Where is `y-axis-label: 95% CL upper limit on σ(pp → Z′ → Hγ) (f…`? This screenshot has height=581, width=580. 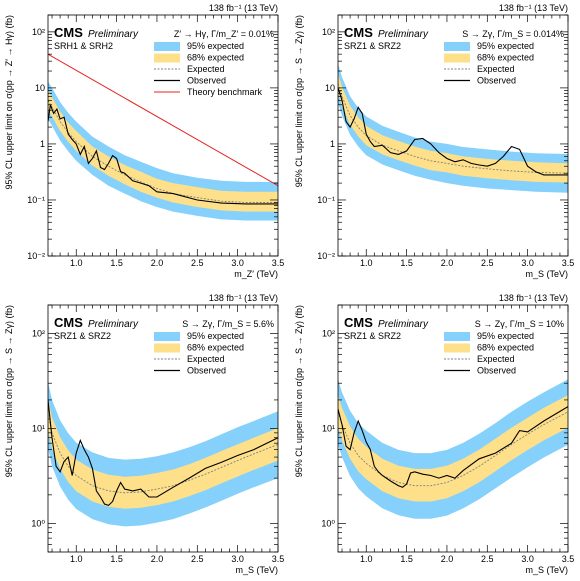
y-axis-label: 95% CL upper limit on σ(pp → Z′ → Hγ) (f… is located at coordinates (9, 102).